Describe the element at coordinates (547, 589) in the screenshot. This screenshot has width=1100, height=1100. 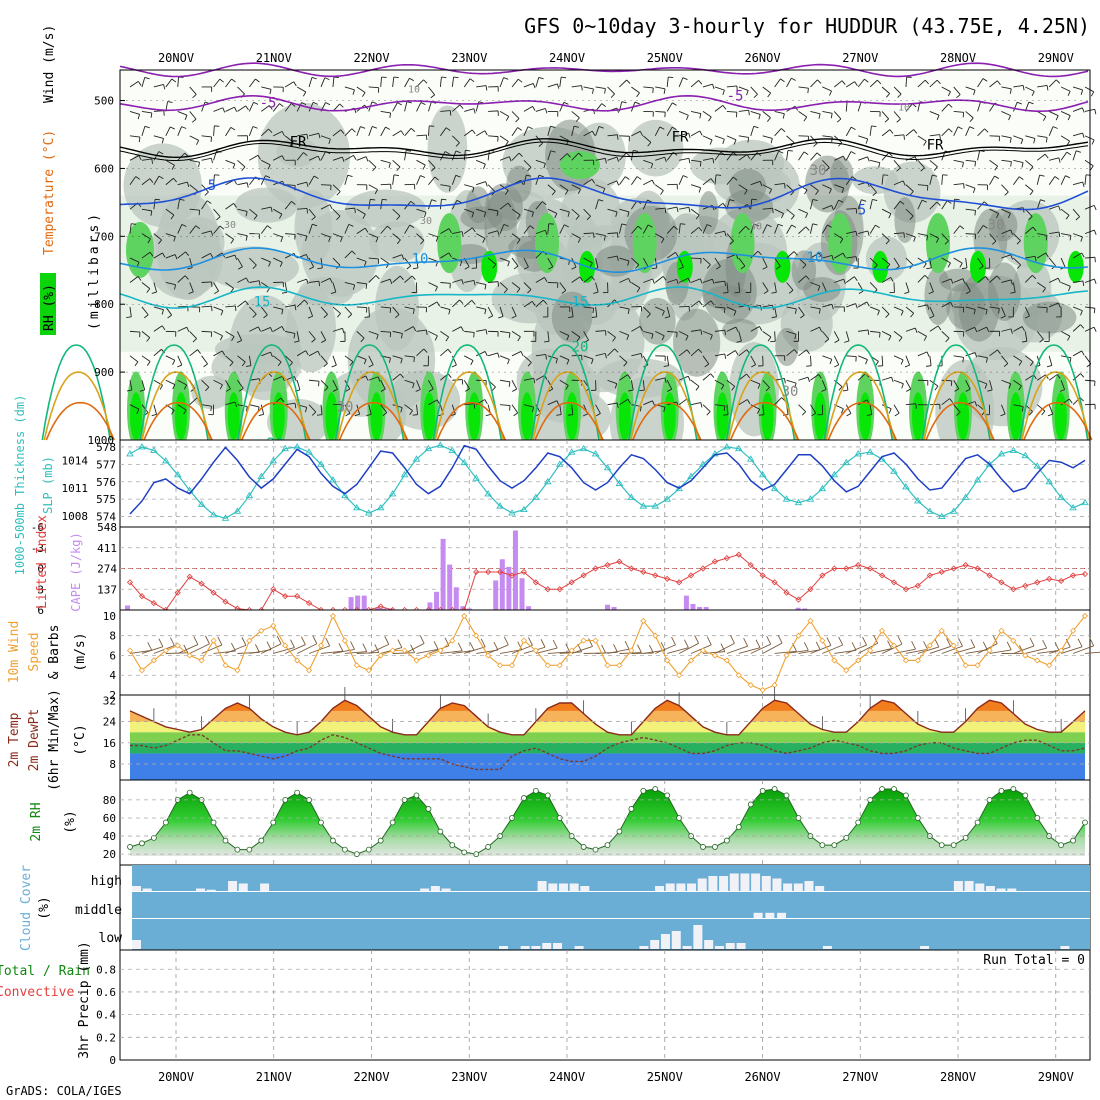
I see `li-marker` at that location.